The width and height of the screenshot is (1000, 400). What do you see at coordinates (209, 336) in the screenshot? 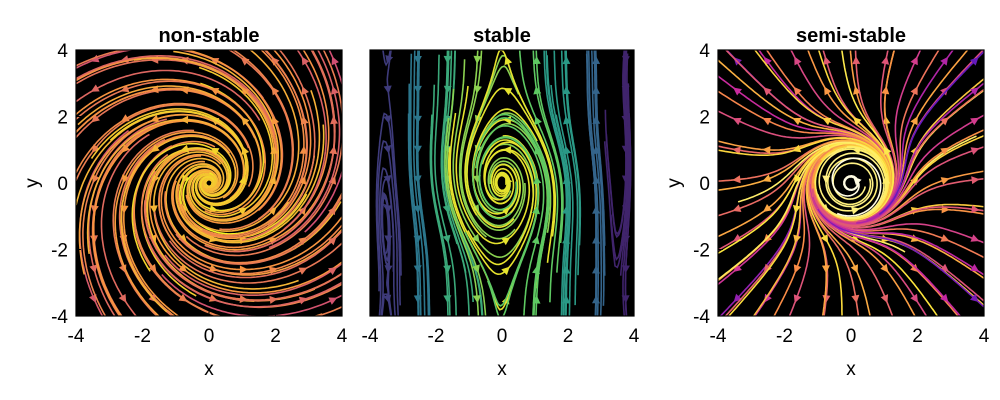
I see `x-tick-label: 0` at bounding box center [209, 336].